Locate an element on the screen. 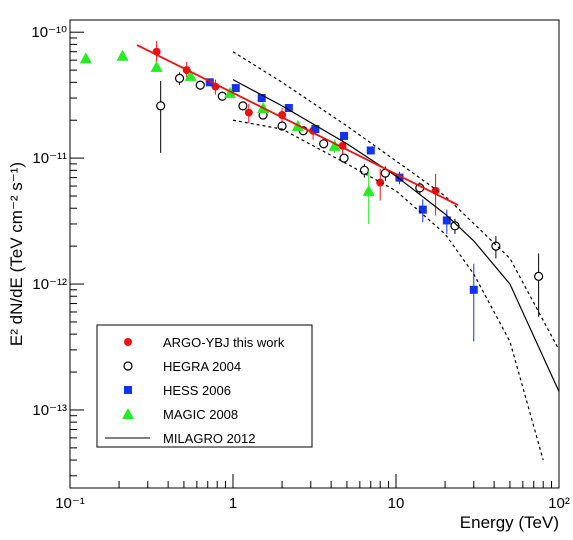 This screenshot has width=573, height=540. x-axis-label: Energy (TeV) is located at coordinates (509, 522).